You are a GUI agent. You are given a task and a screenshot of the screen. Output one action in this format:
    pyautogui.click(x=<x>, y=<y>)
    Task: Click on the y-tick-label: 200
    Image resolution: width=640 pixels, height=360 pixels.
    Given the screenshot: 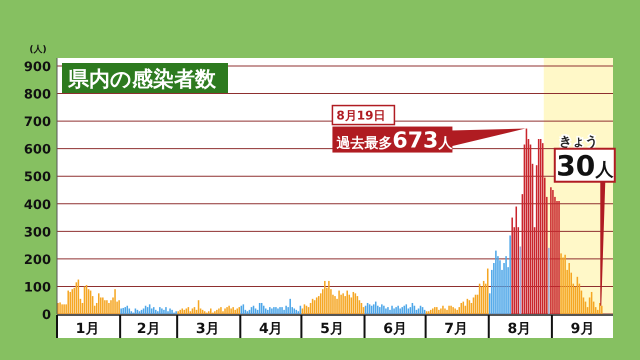 What is the action you would take?
    pyautogui.click(x=37, y=260)
    